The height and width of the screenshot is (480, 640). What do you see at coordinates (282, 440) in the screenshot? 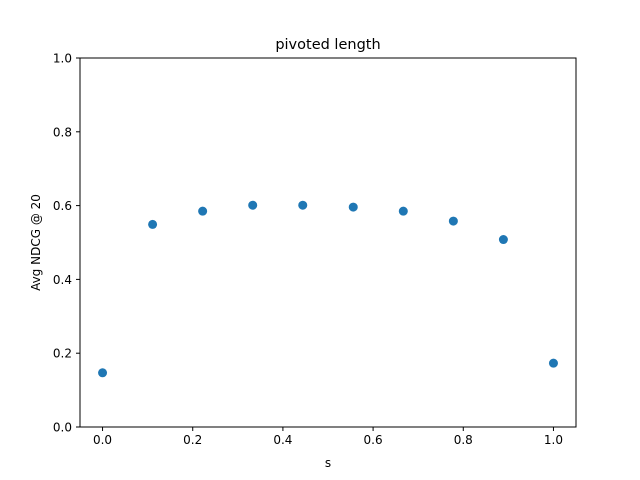
I see `x-tick-label: 0.4` at bounding box center [282, 440].